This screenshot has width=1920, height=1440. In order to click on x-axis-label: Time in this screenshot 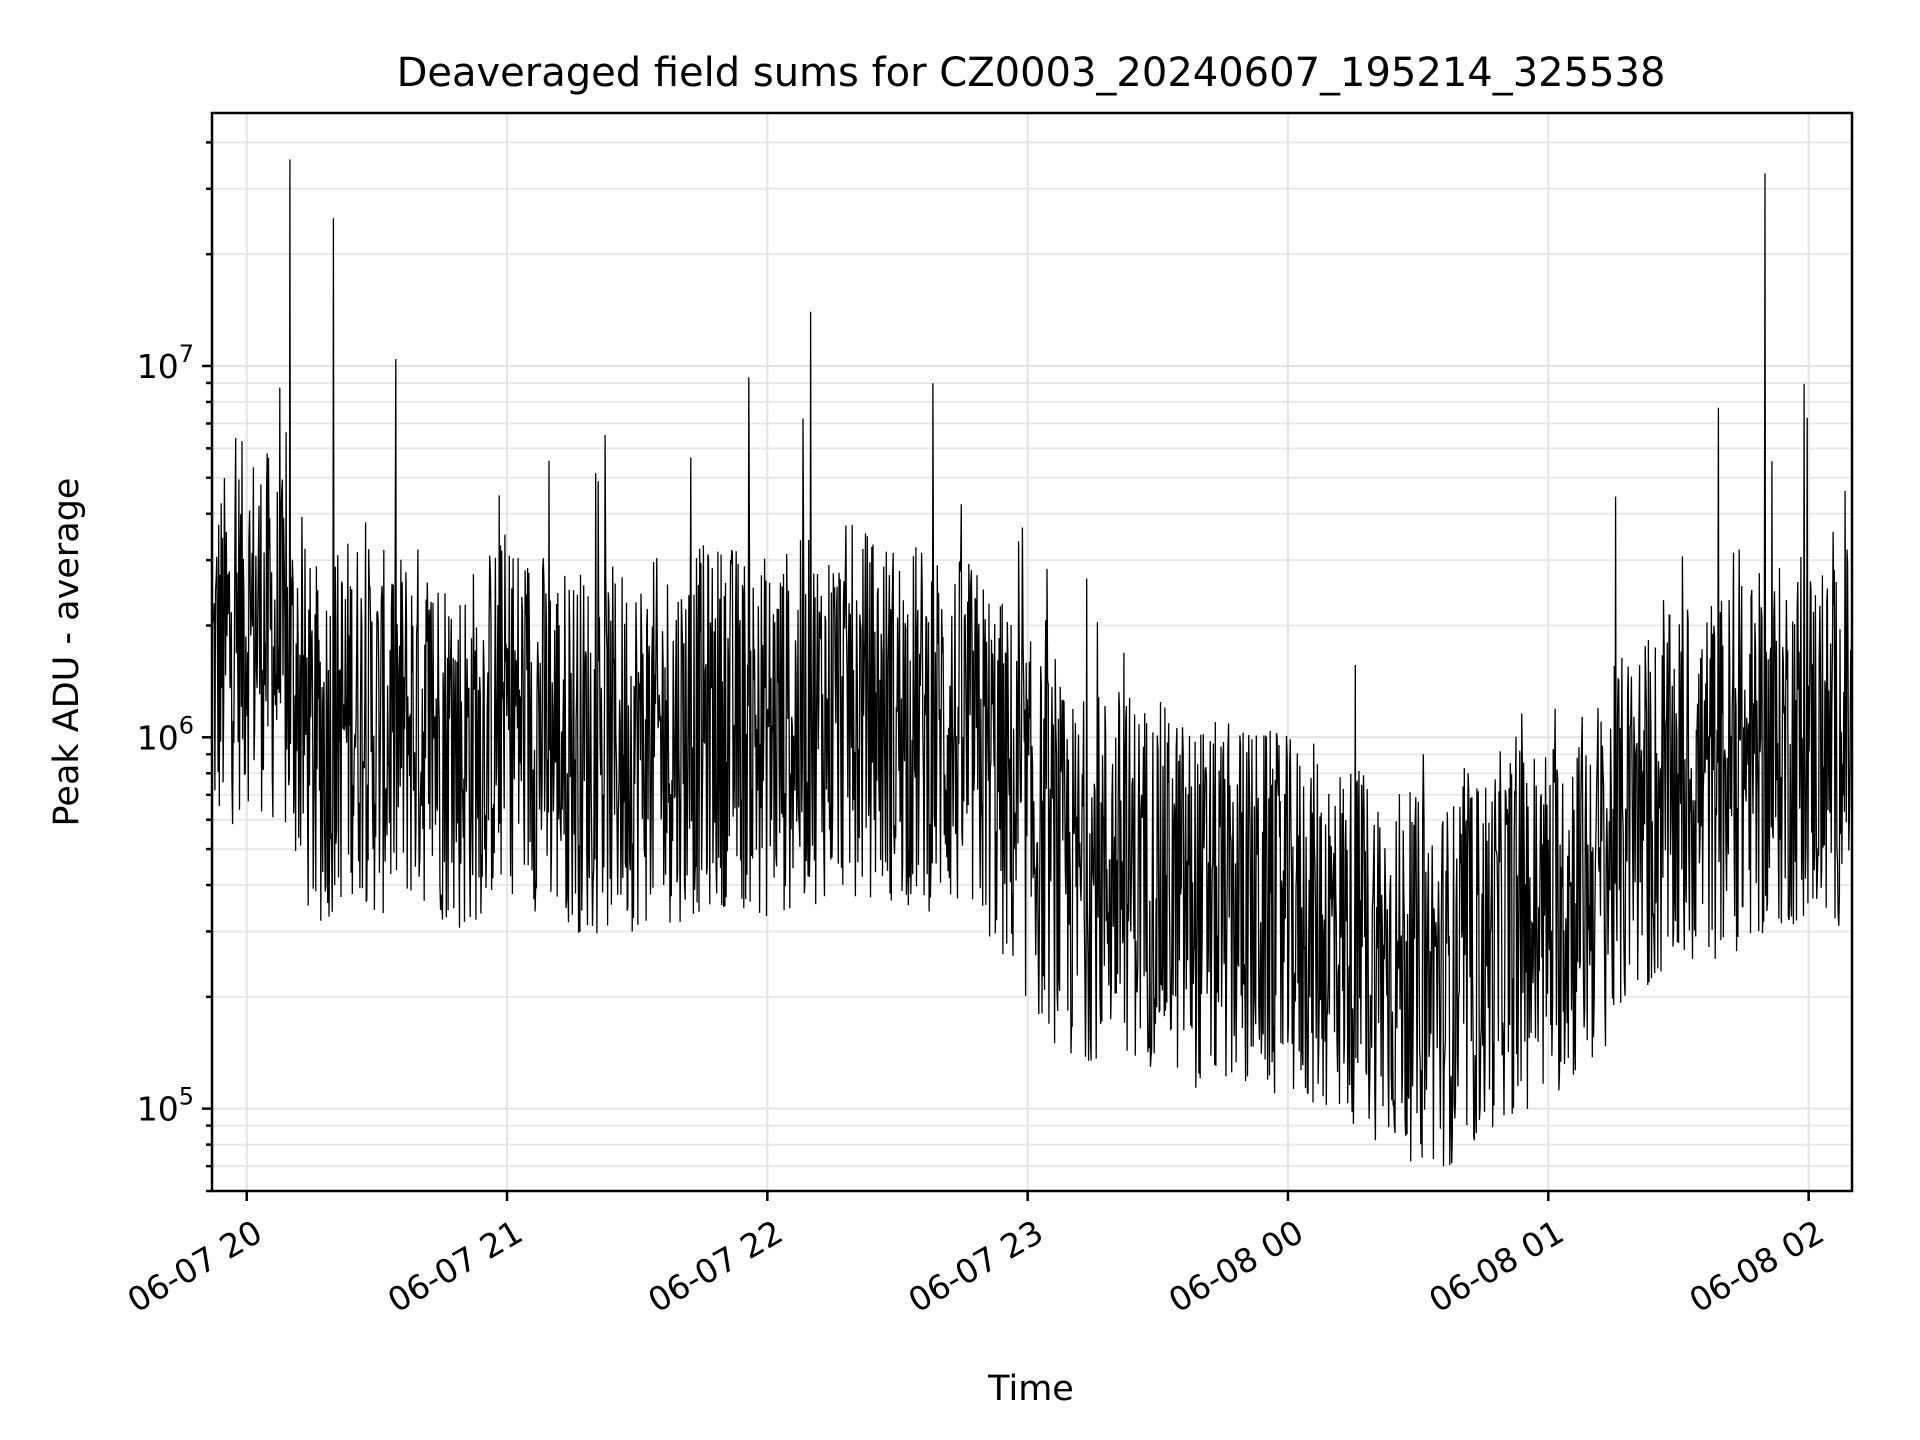, I will do `click(1030, 1389)`.